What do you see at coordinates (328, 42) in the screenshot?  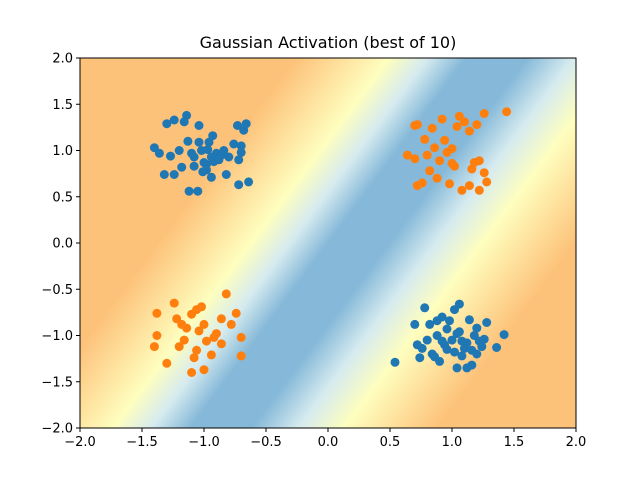 I see `chart-title: Gaussian Activation (best of 10)` at bounding box center [328, 42].